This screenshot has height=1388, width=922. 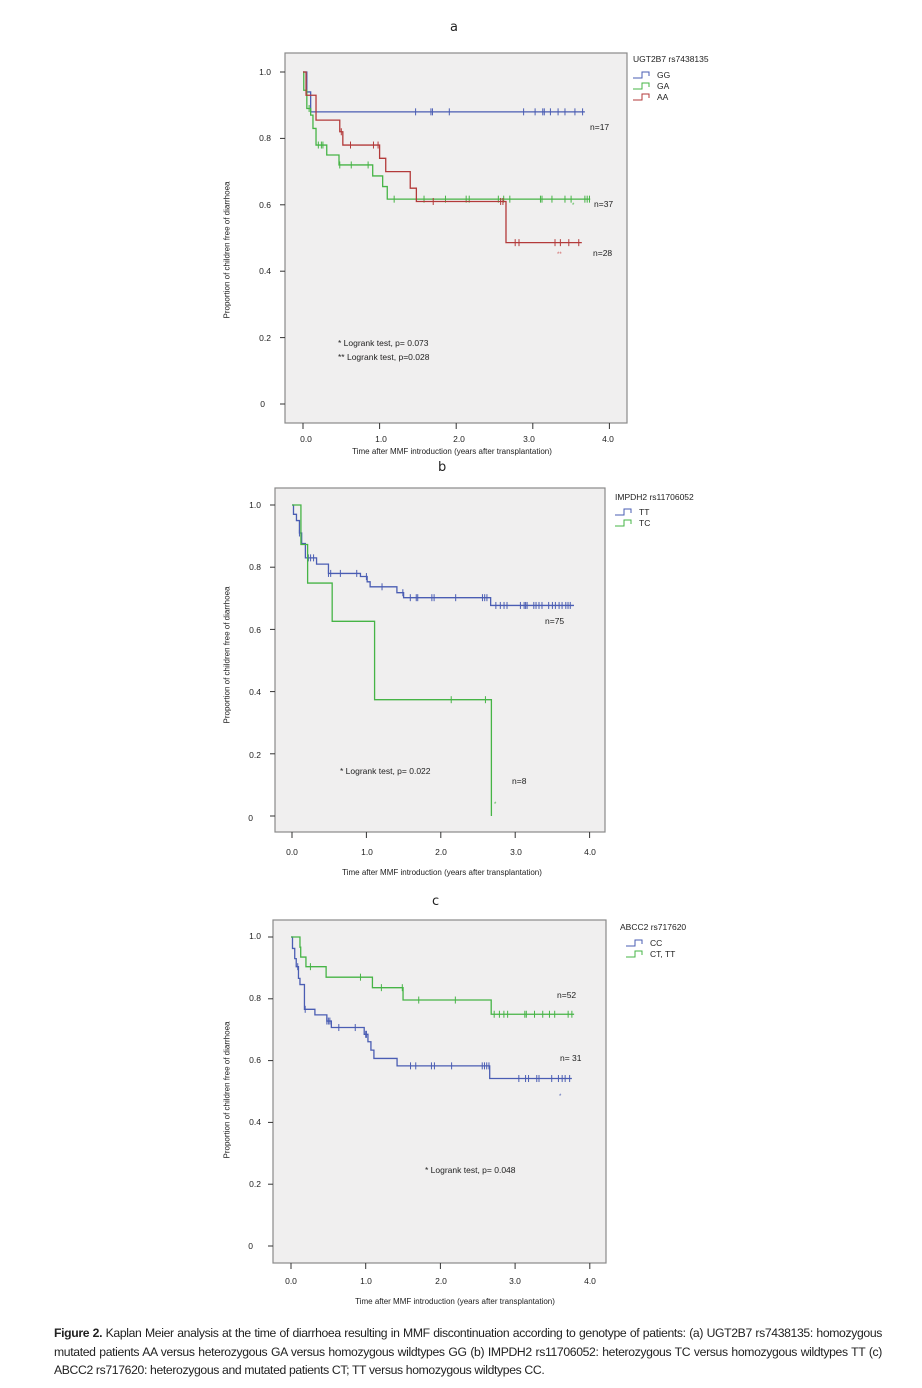 What do you see at coordinates (663, 953) in the screenshot?
I see `legend-label: CT, TT` at bounding box center [663, 953].